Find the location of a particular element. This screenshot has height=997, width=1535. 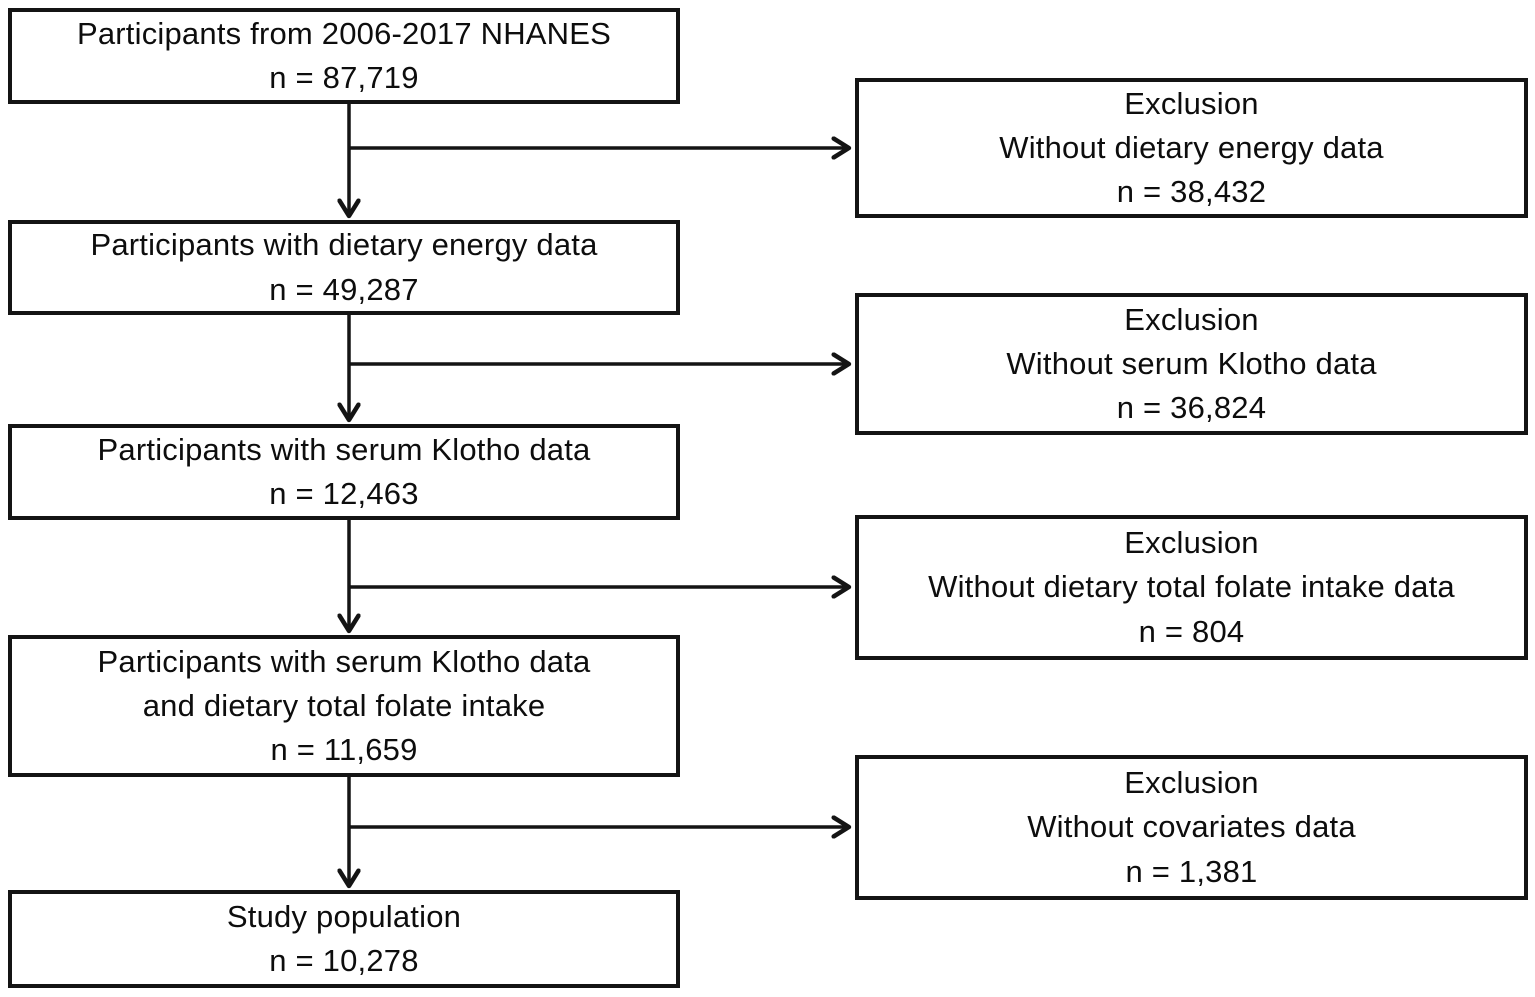

exclusion-count: n = 38,432 is located at coordinates (1191, 192).